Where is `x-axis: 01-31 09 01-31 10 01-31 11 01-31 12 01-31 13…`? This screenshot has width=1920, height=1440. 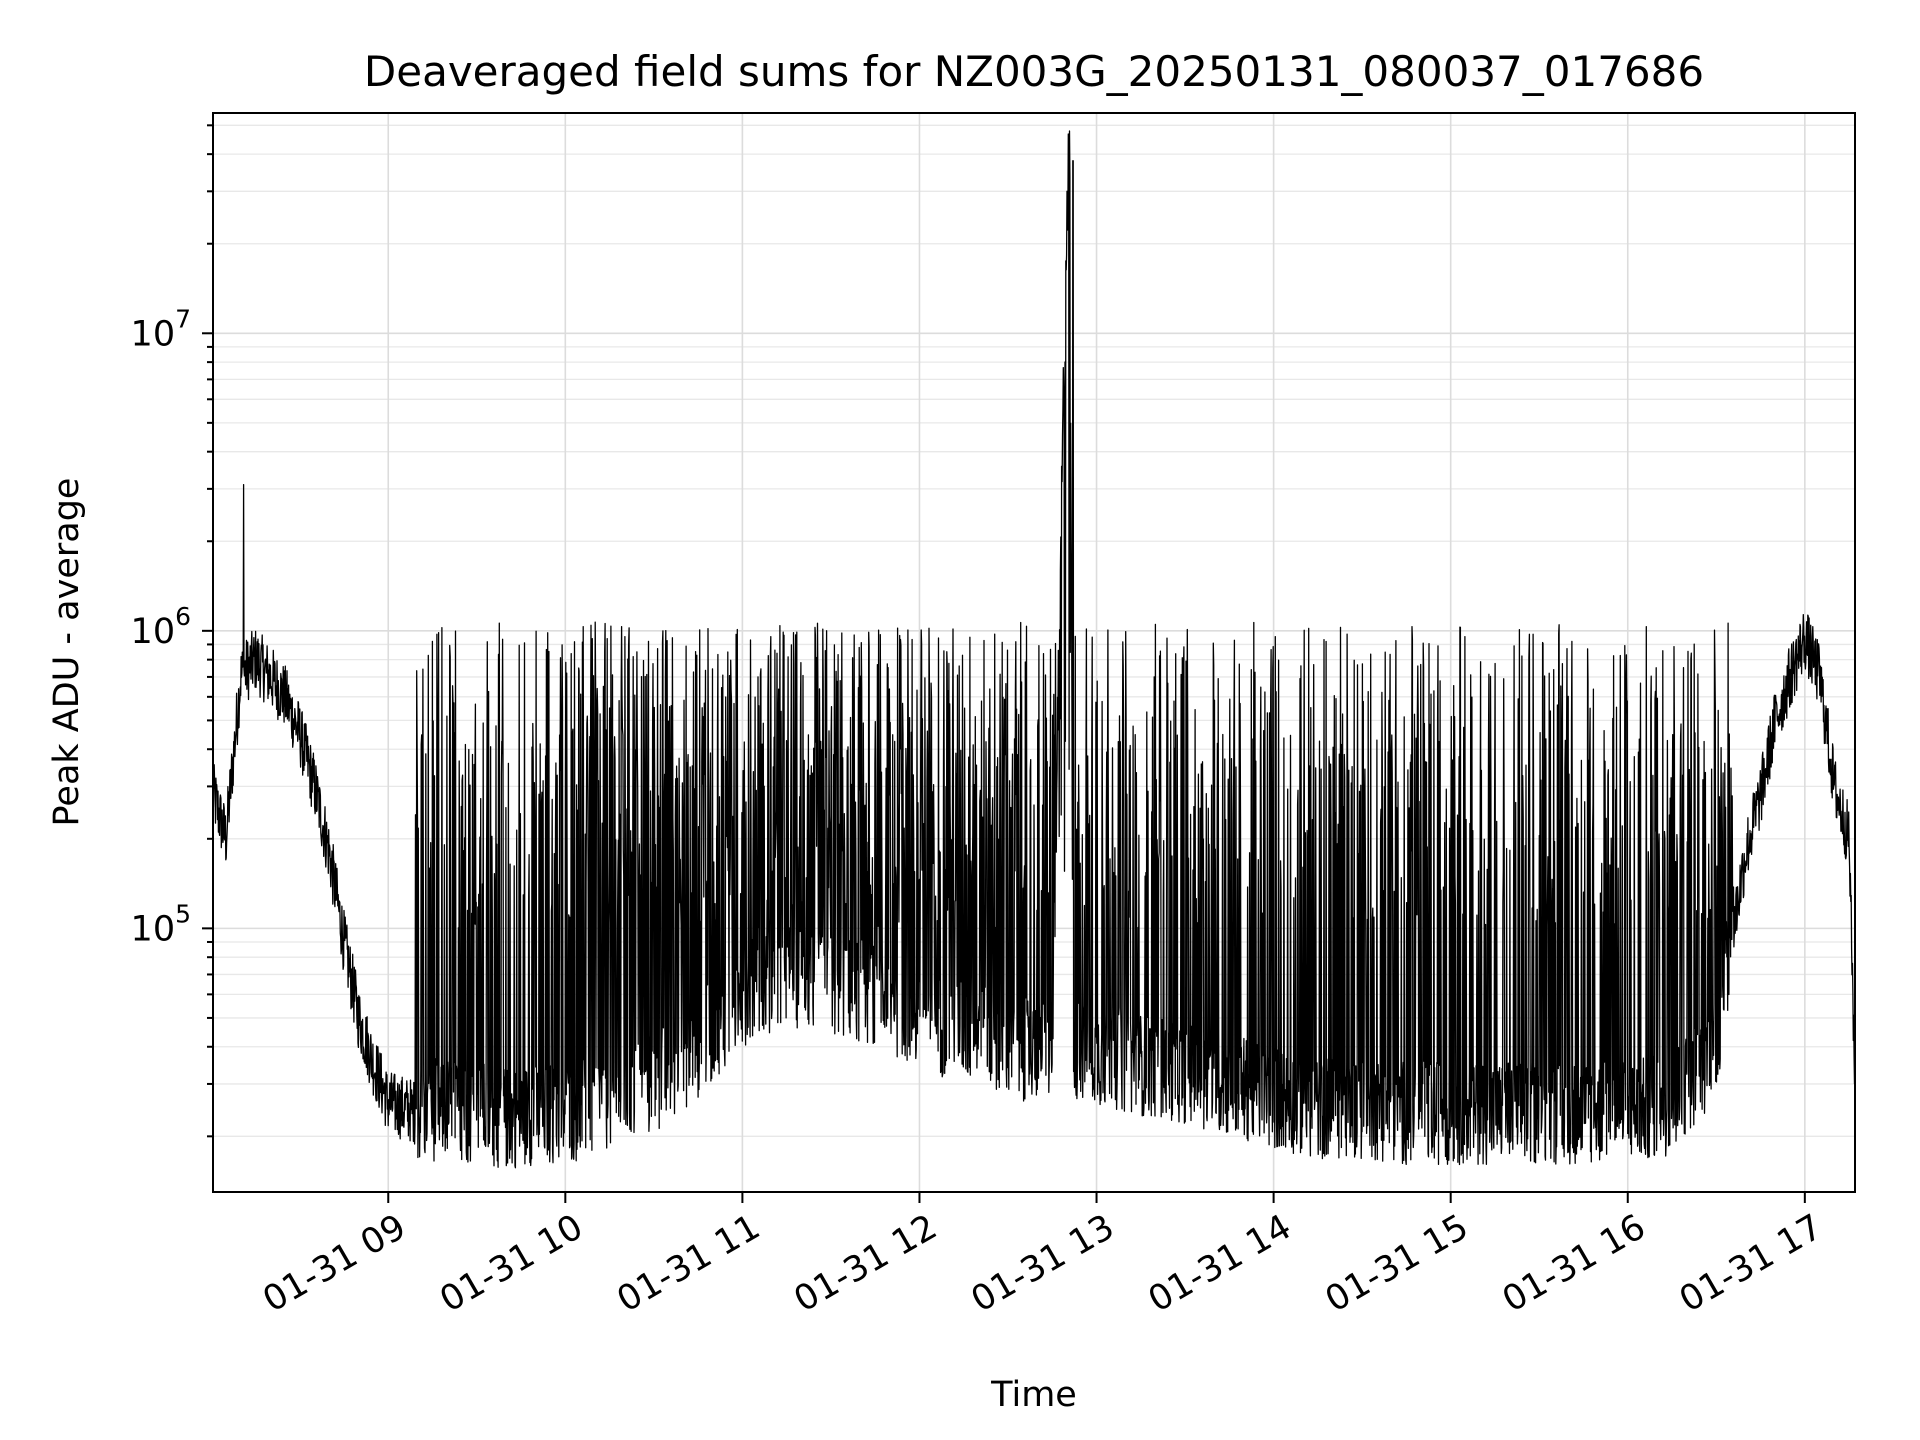 x-axis: 01-31 09 01-31 10 01-31 11 01-31 12 01-31 13… is located at coordinates (1042, 1256).